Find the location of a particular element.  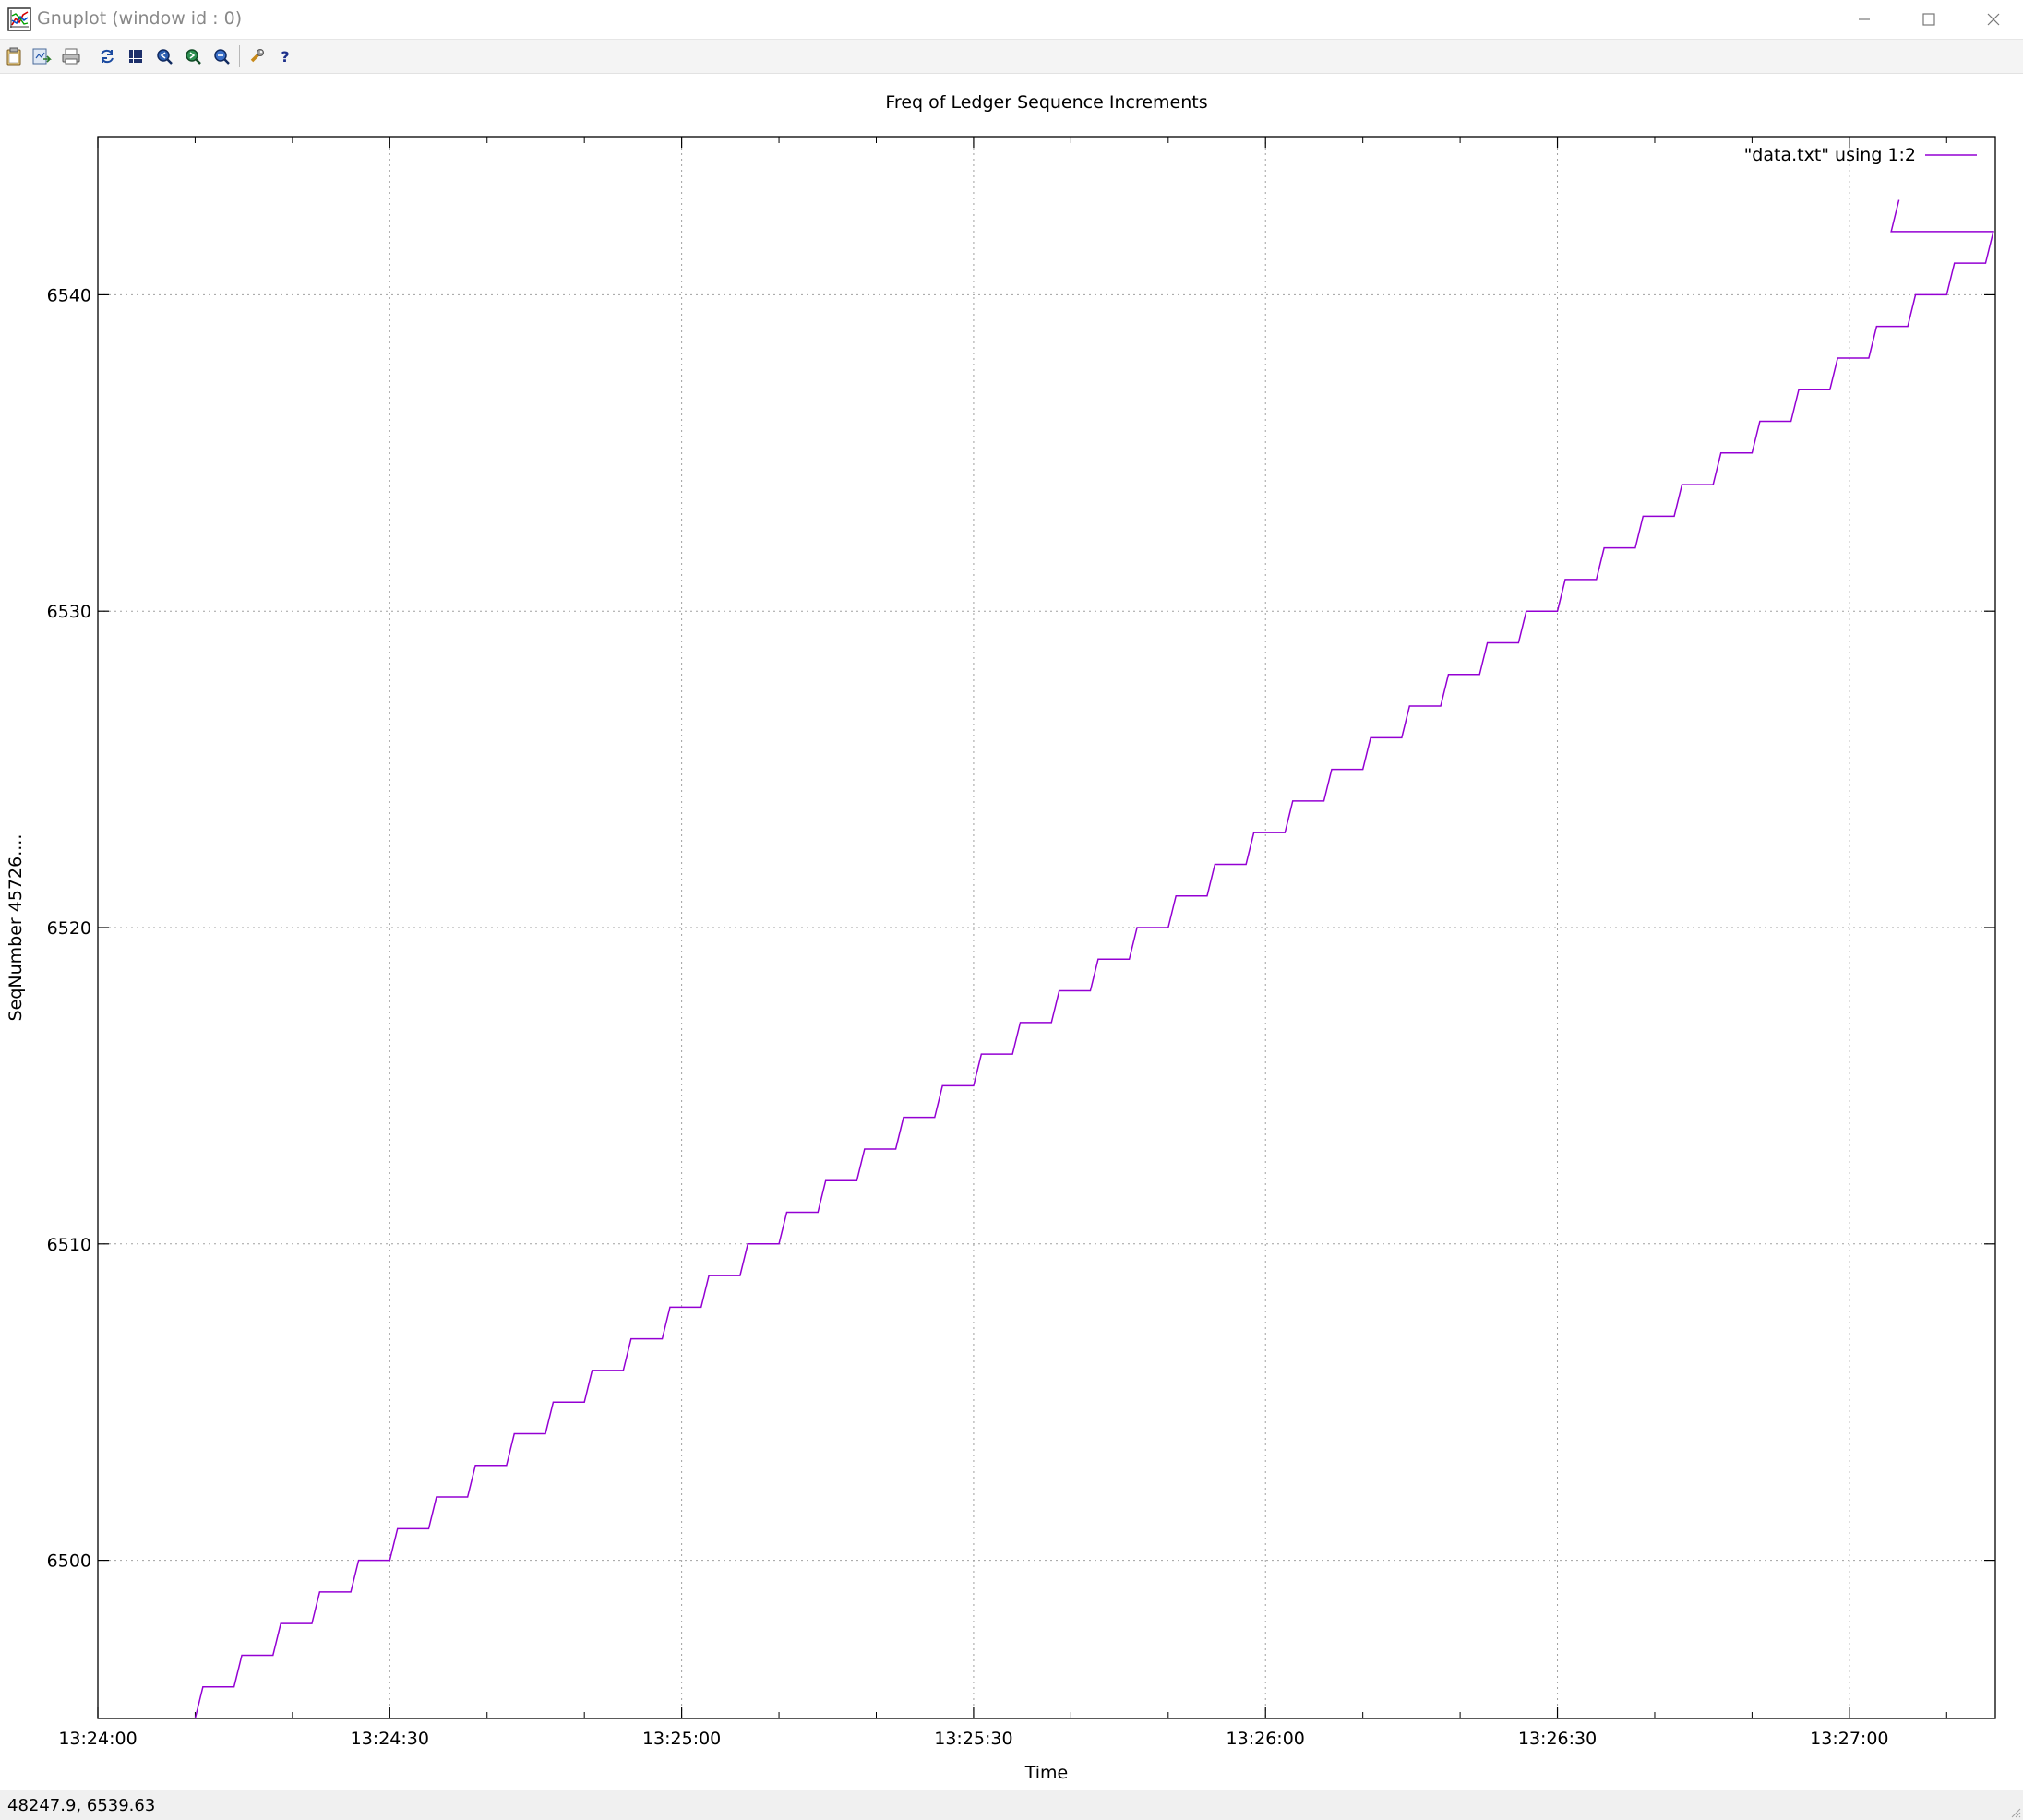

unzoom-icon is located at coordinates (222, 57).